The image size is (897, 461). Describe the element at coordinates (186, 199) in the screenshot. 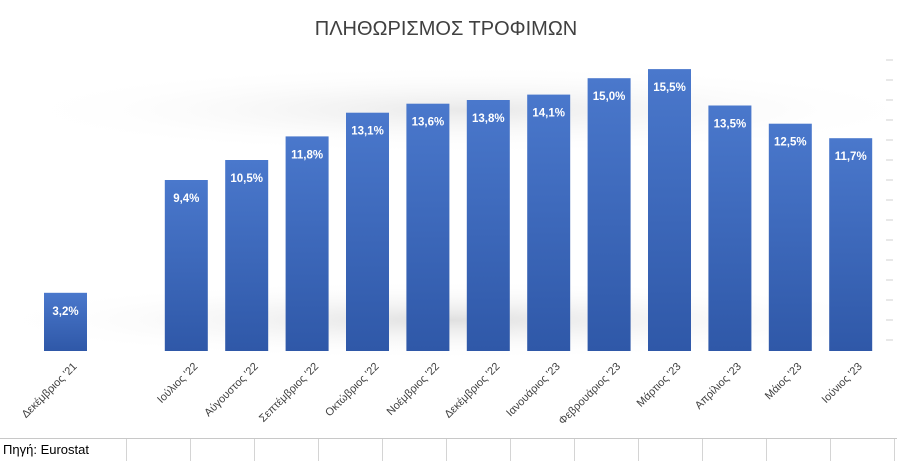

I see `data-label: 9,4%` at that location.